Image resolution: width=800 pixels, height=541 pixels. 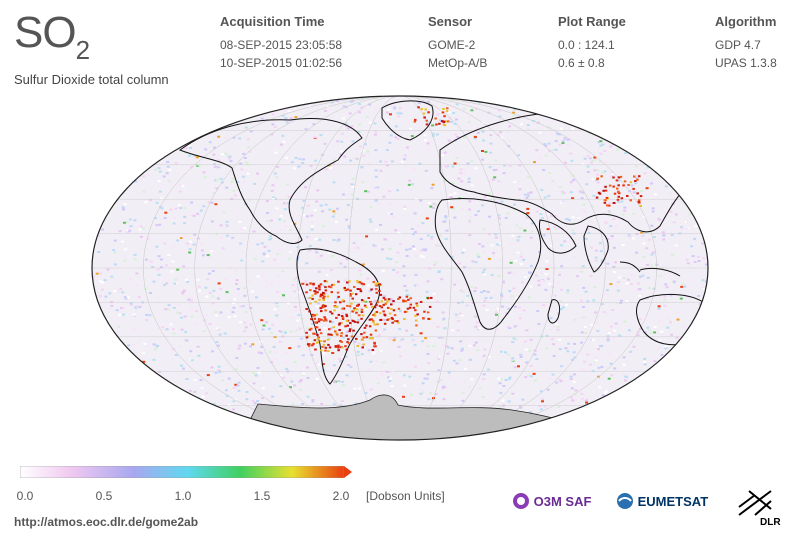 What do you see at coordinates (341, 496) in the screenshot?
I see `colorbar-tick: 2.0` at bounding box center [341, 496].